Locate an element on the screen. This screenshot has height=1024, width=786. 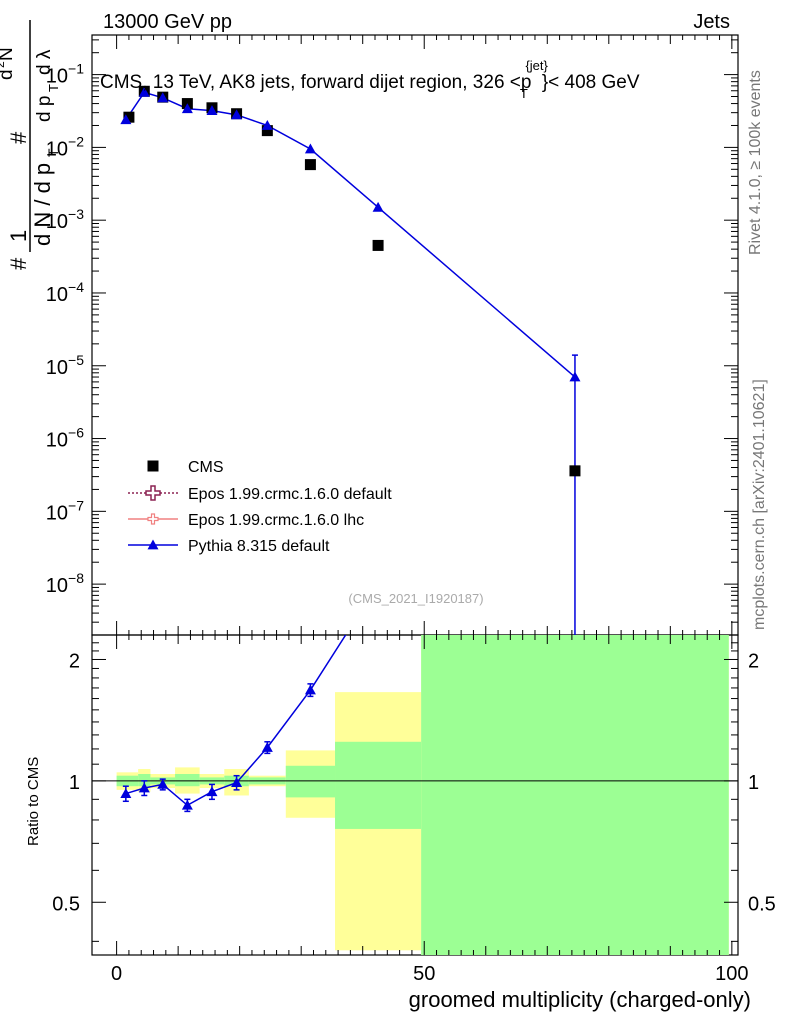
svg-text: 1 is located at coordinates (18, 236).